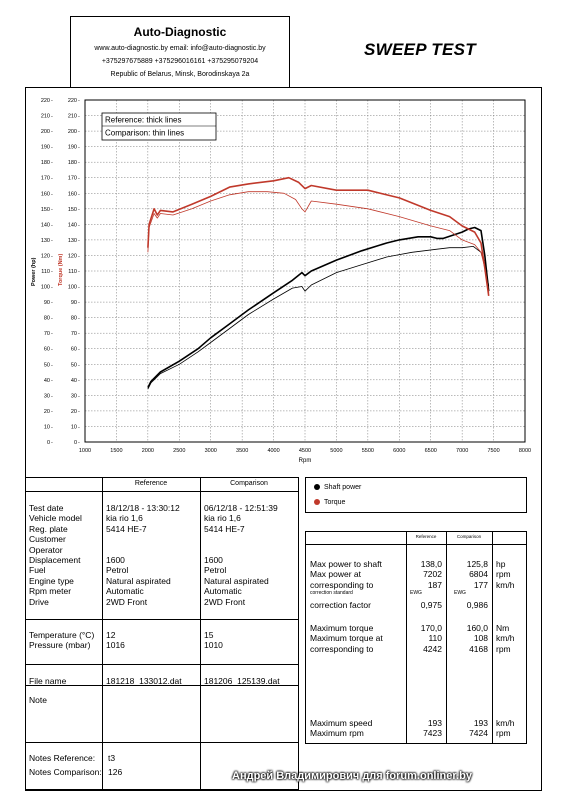  Describe the element at coordinates (153, 602) in the screenshot. I see `info-row: Drive 2WD Front 2WD Front` at that location.